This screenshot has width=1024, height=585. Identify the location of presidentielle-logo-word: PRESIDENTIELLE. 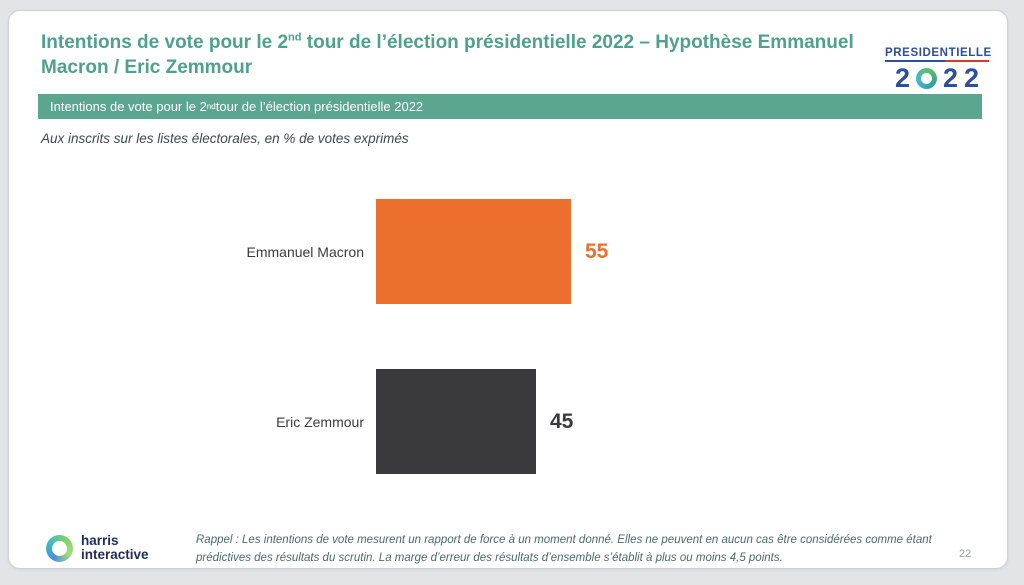
(938, 53).